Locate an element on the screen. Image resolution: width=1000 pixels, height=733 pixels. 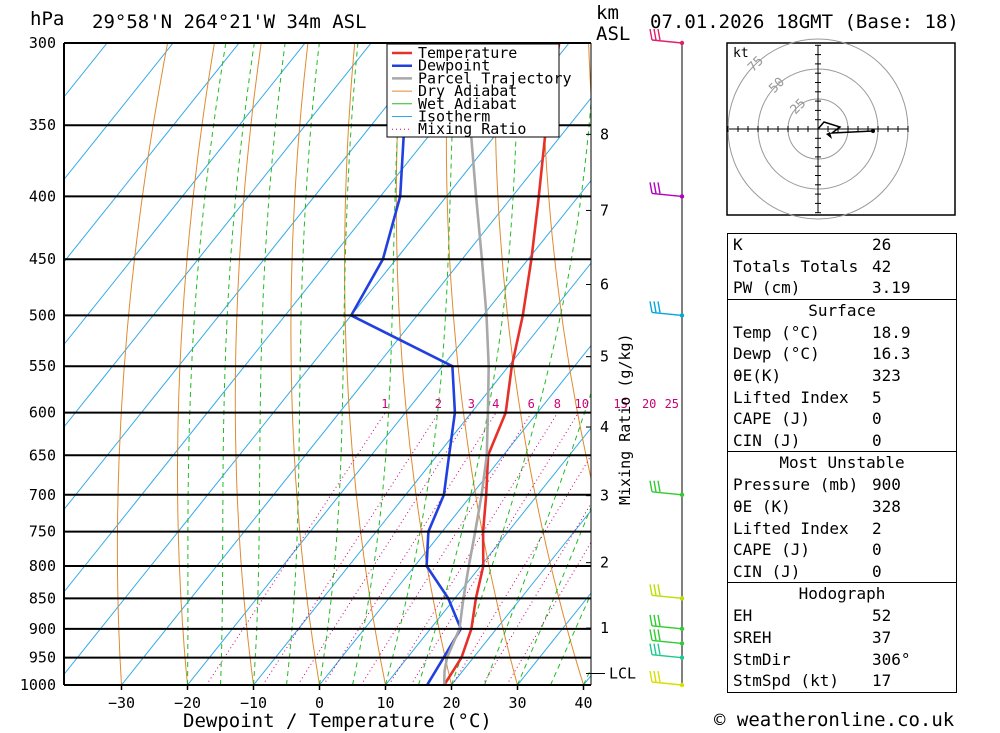
hodograph-value: 37 is located at coordinates (882, 637).